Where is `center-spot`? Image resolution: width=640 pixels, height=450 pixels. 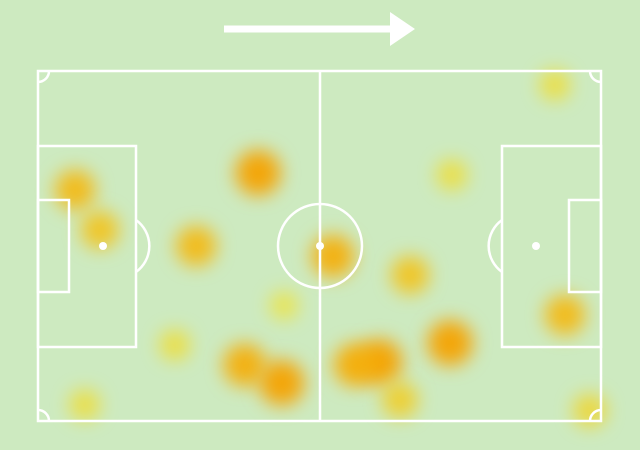 center-spot is located at coordinates (320, 246).